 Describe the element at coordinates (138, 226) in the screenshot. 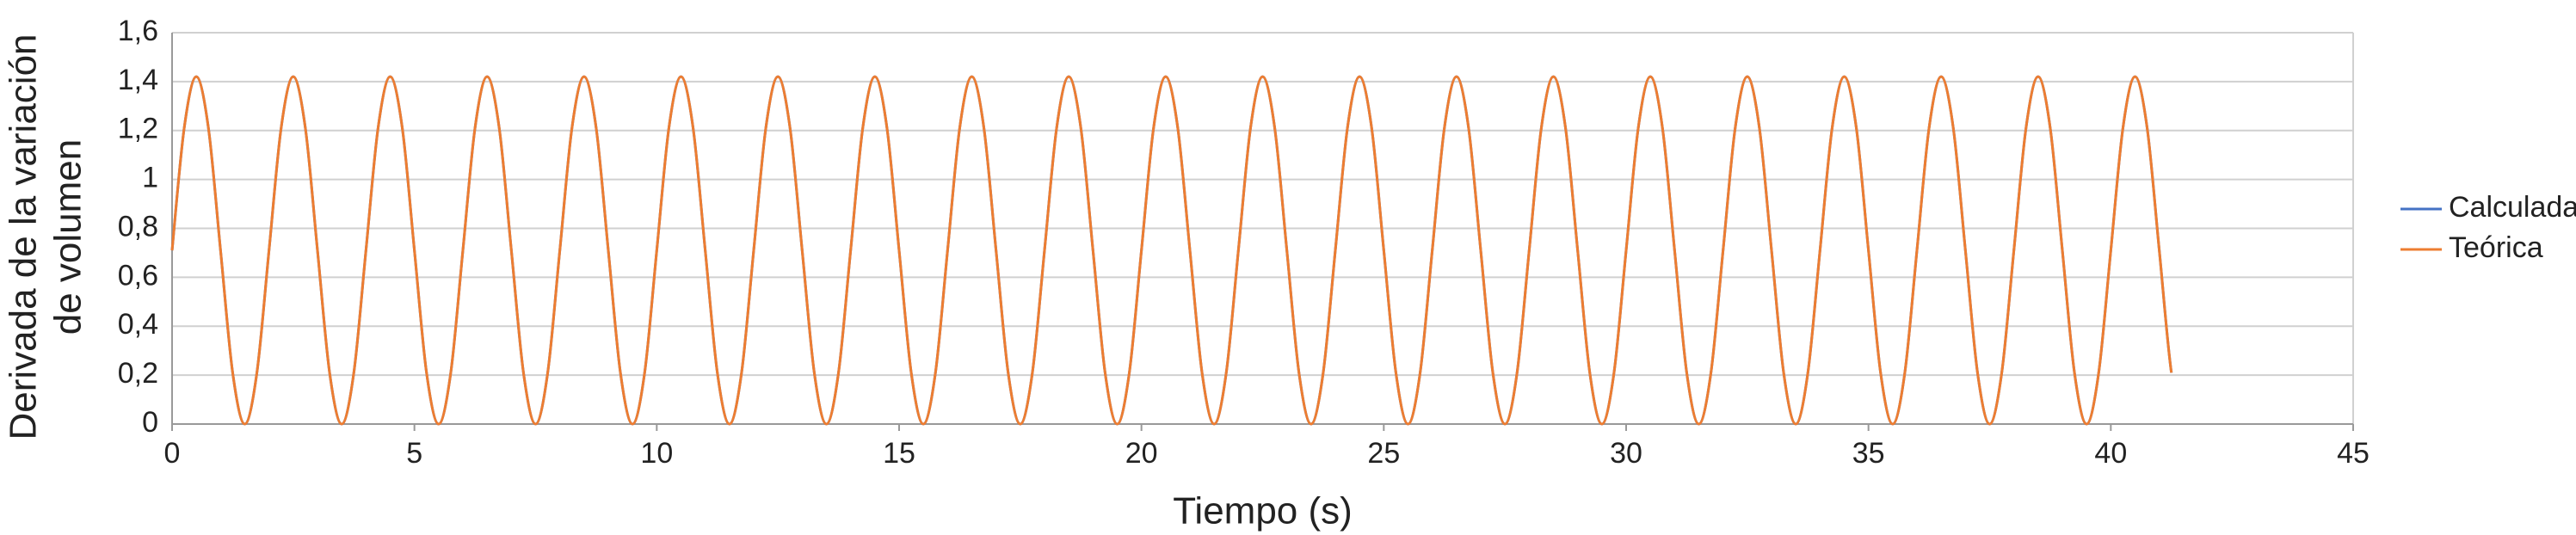

I see `y-tick-label: 0,8` at that location.